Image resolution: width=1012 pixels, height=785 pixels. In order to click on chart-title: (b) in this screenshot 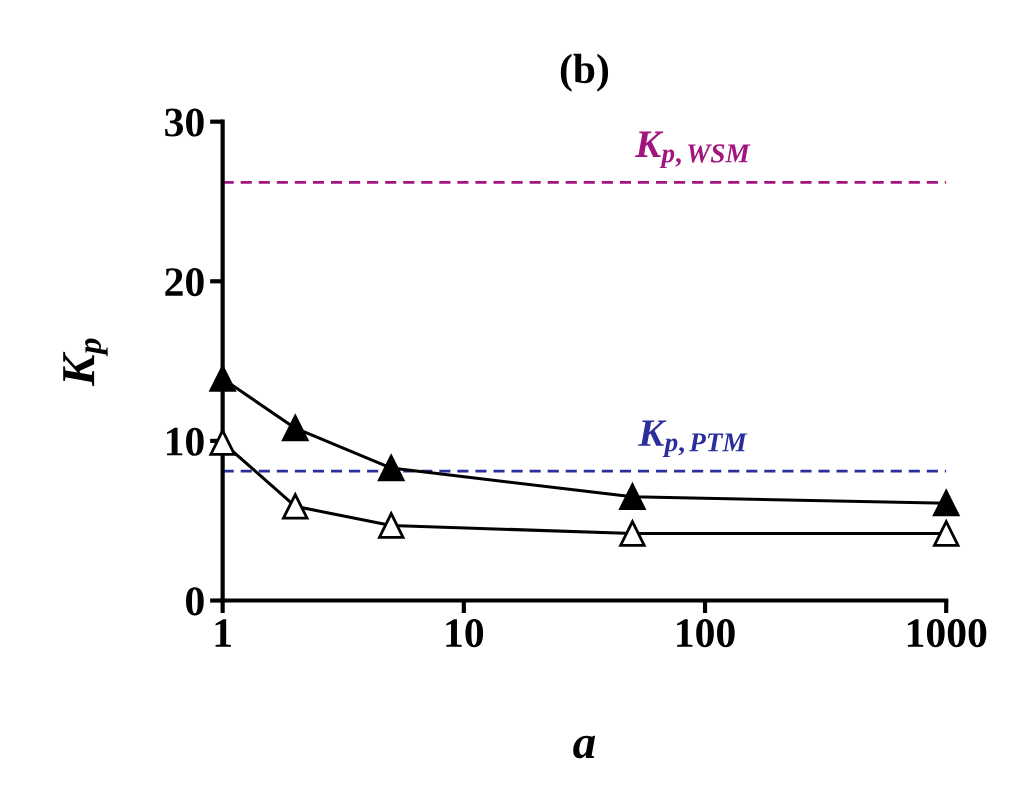, I will do `click(584, 72)`.